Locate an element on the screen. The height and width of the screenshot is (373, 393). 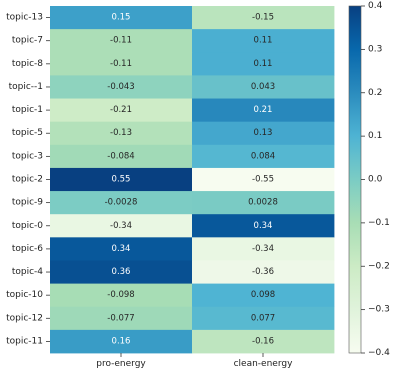
column-tick-label: pro-energy is located at coordinates (121, 364).